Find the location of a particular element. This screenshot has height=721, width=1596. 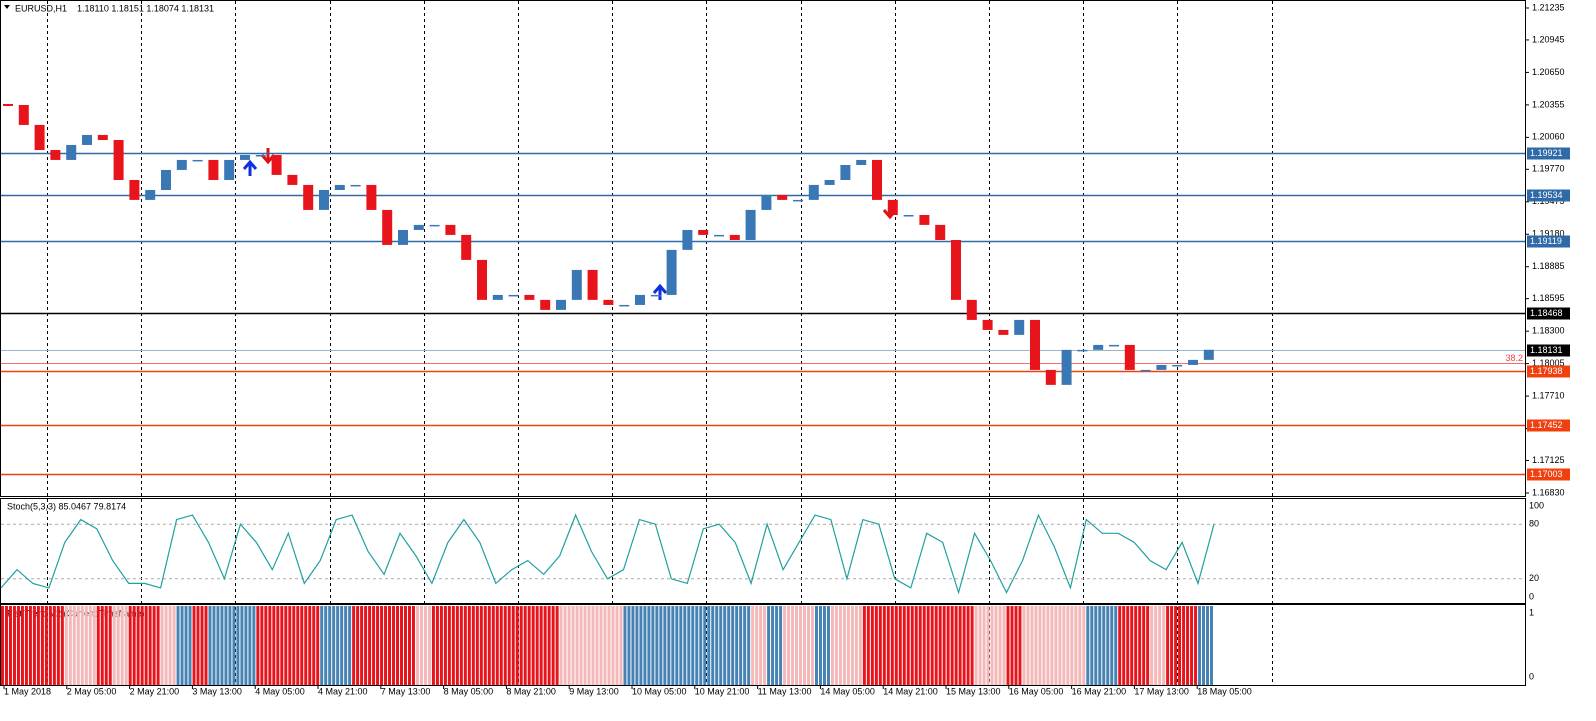

x-tick-label: 7 May 13:00 is located at coordinates (406, 691).